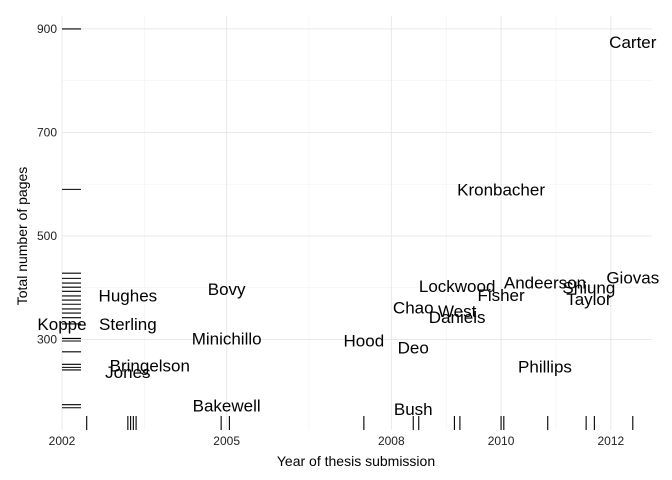  I want to click on point-label: Bovy, so click(227, 289).